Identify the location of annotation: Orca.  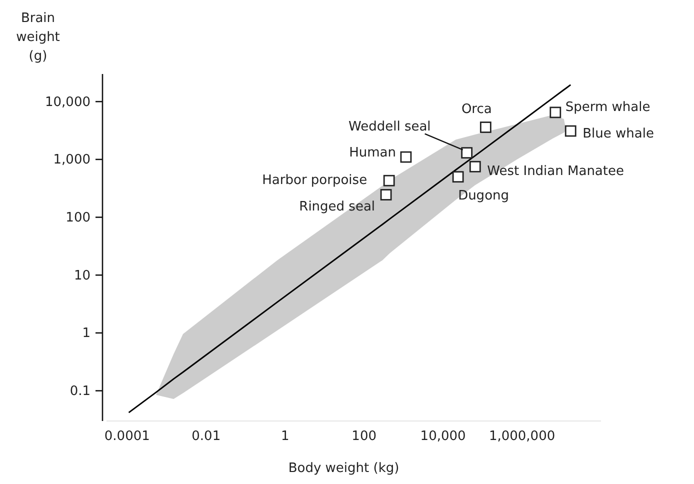
(476, 109).